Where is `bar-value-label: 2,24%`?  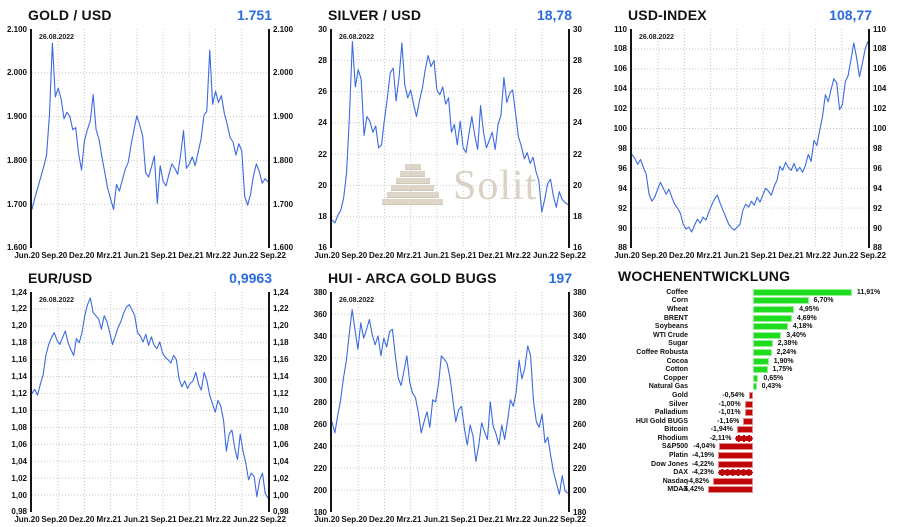 bar-value-label: 2,24% is located at coordinates (786, 352).